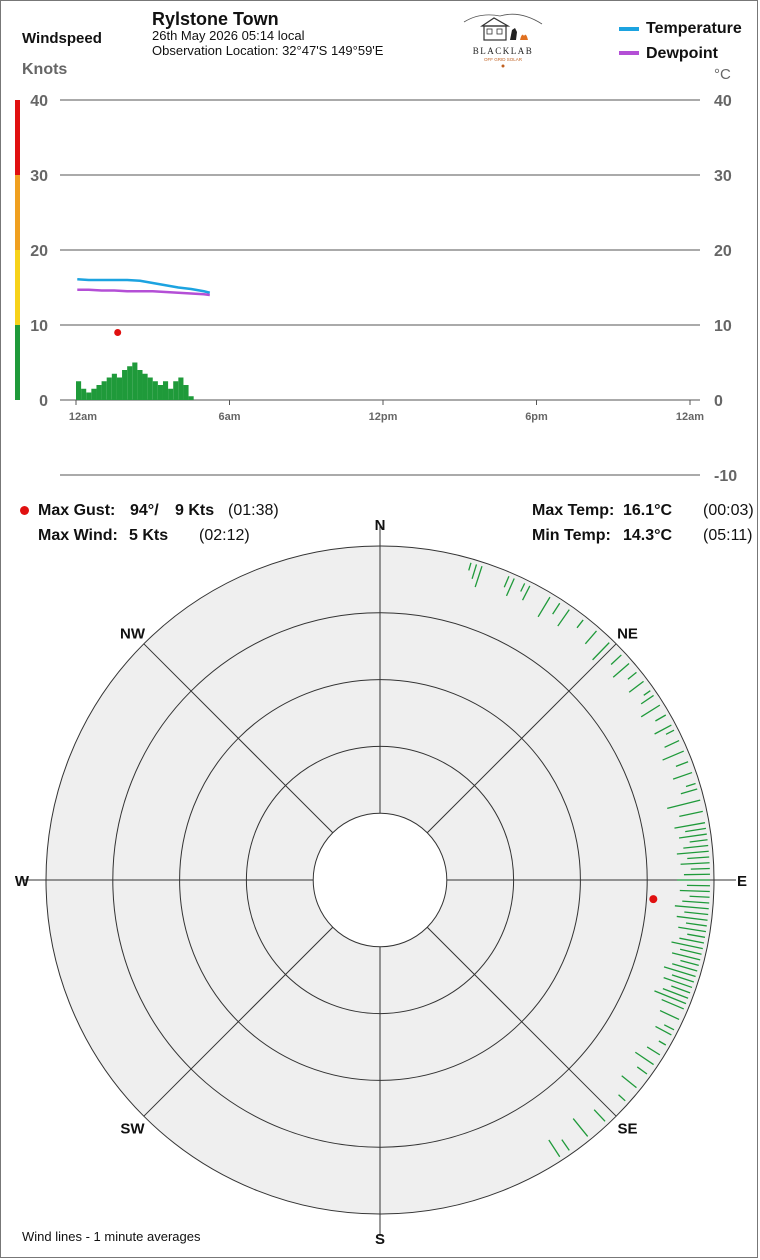 This screenshot has height=1260, width=760. Describe the element at coordinates (723, 326) in the screenshot. I see `y-right-tick-label: 10` at that location.